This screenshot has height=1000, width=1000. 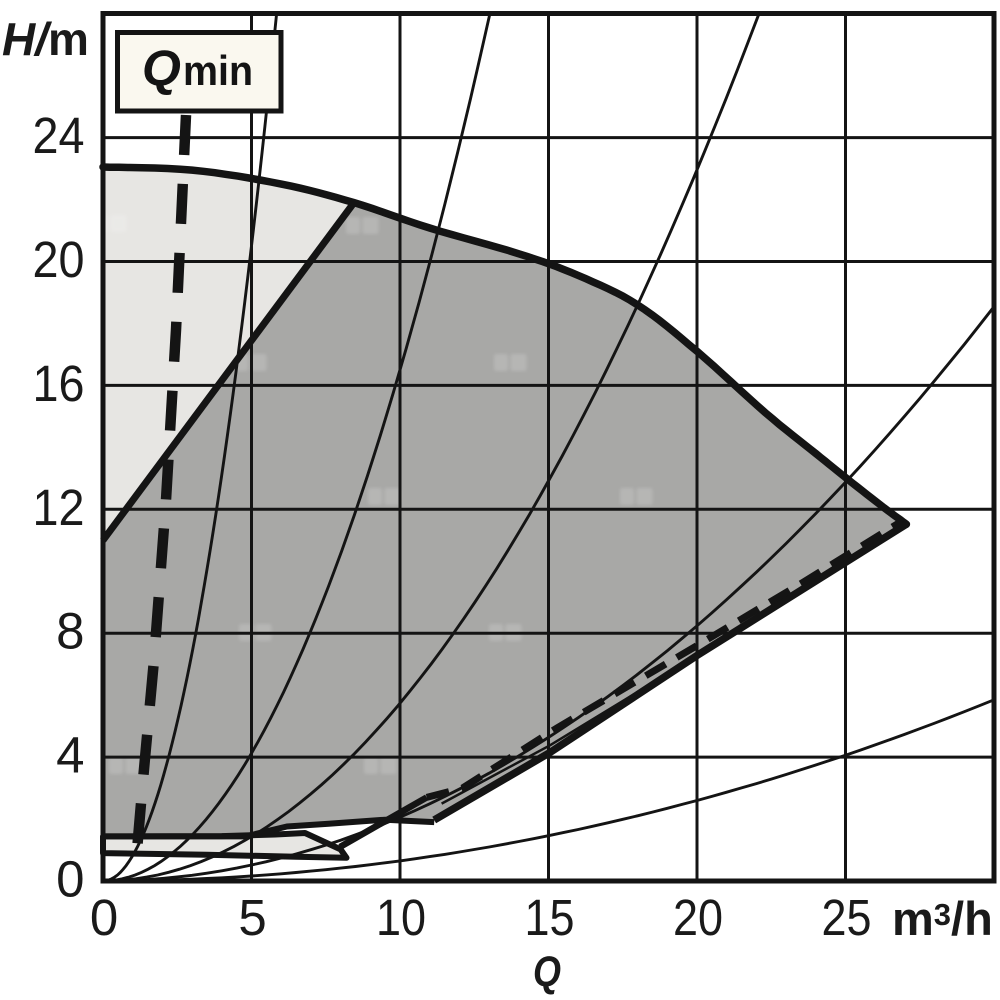 What do you see at coordinates (59, 383) in the screenshot?
I see `svg-text: 16` at bounding box center [59, 383].